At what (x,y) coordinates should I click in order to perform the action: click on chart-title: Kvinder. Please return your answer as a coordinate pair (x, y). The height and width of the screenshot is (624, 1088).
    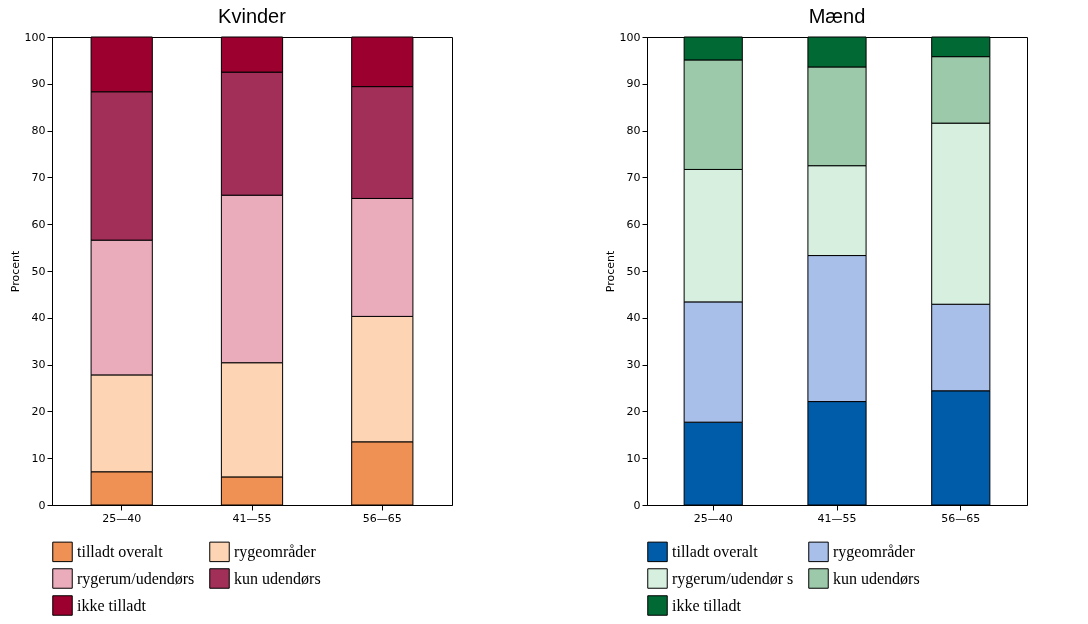
    Looking at the image, I should click on (252, 16).